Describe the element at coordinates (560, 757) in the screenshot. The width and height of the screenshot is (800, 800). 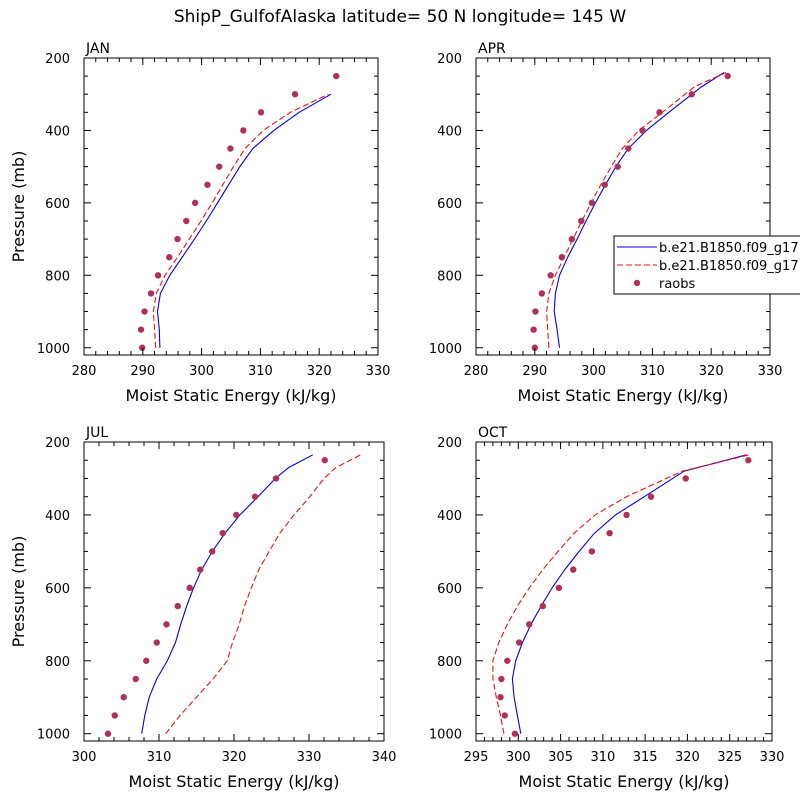
I see `x-tick-label: 305` at that location.